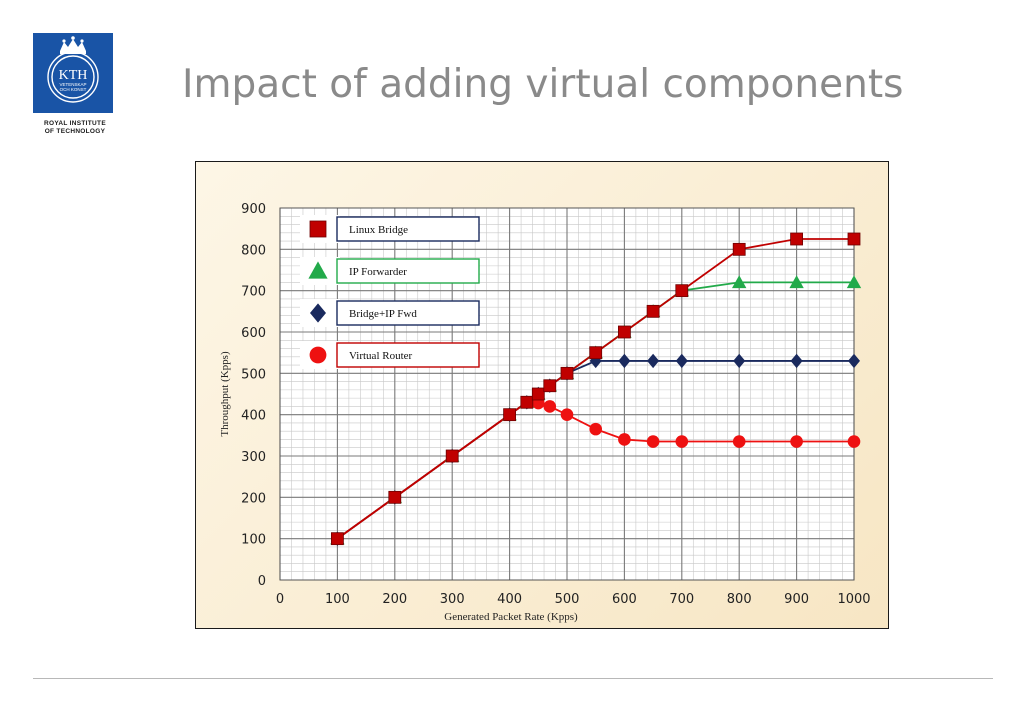 This screenshot has width=1023, height=723. Describe the element at coordinates (253, 333) in the screenshot. I see `y-tick-label: 600` at that location.